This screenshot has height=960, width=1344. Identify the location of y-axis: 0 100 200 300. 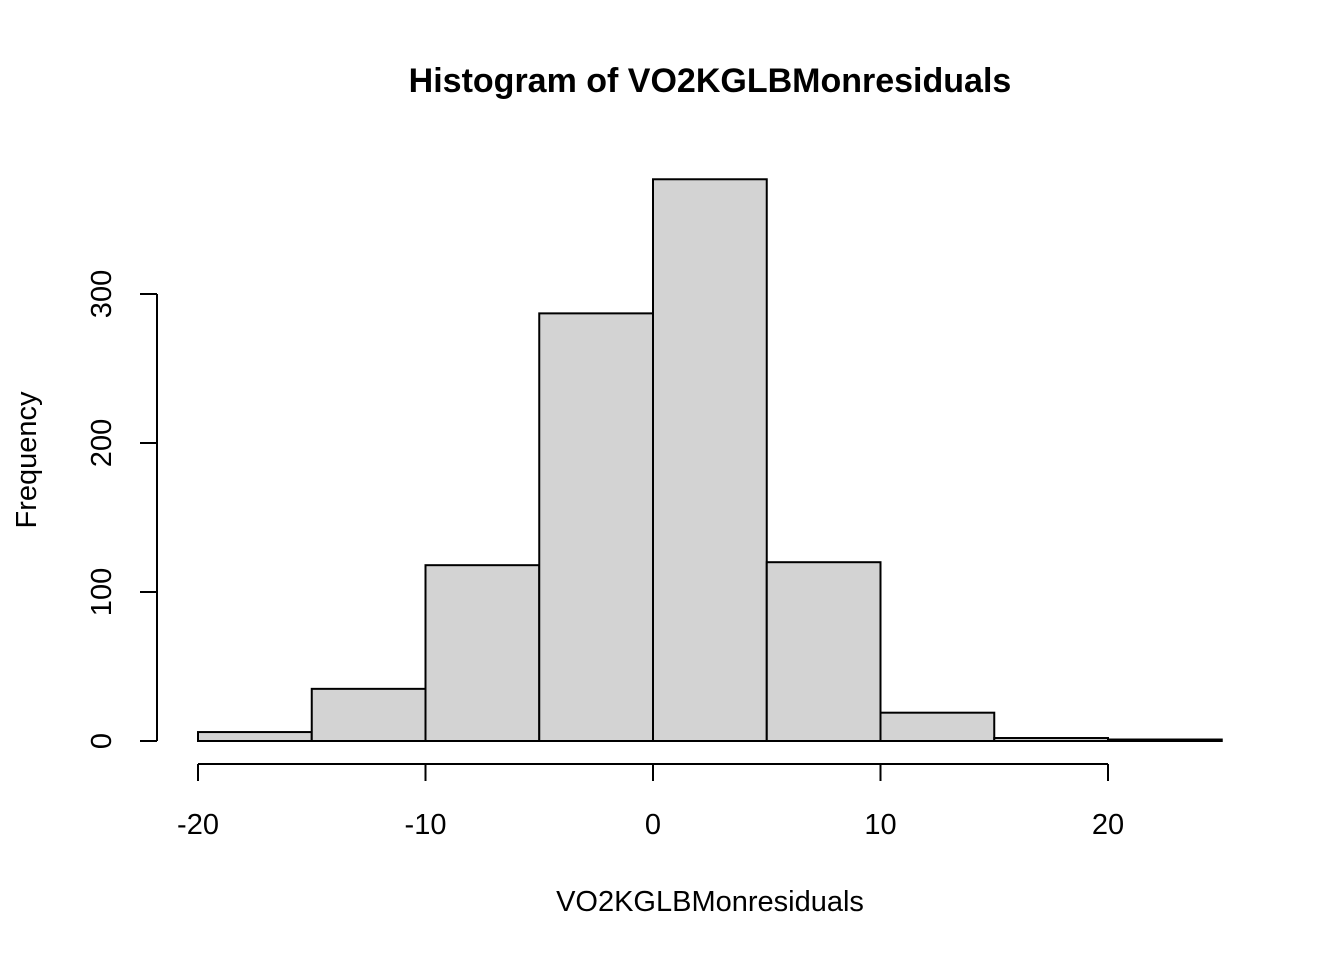
(122, 509).